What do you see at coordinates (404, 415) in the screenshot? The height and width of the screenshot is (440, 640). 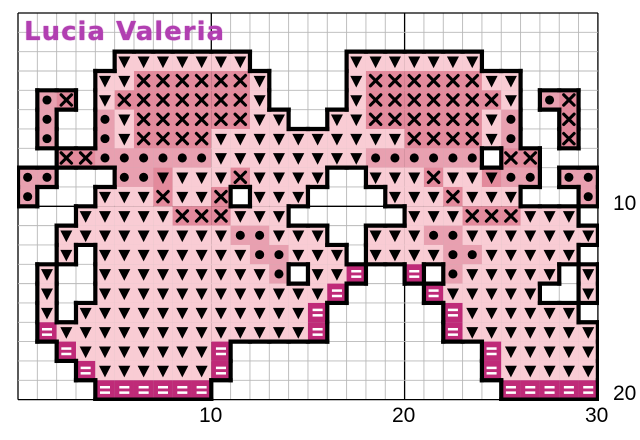 I see `x-tick-20: 20` at bounding box center [404, 415].